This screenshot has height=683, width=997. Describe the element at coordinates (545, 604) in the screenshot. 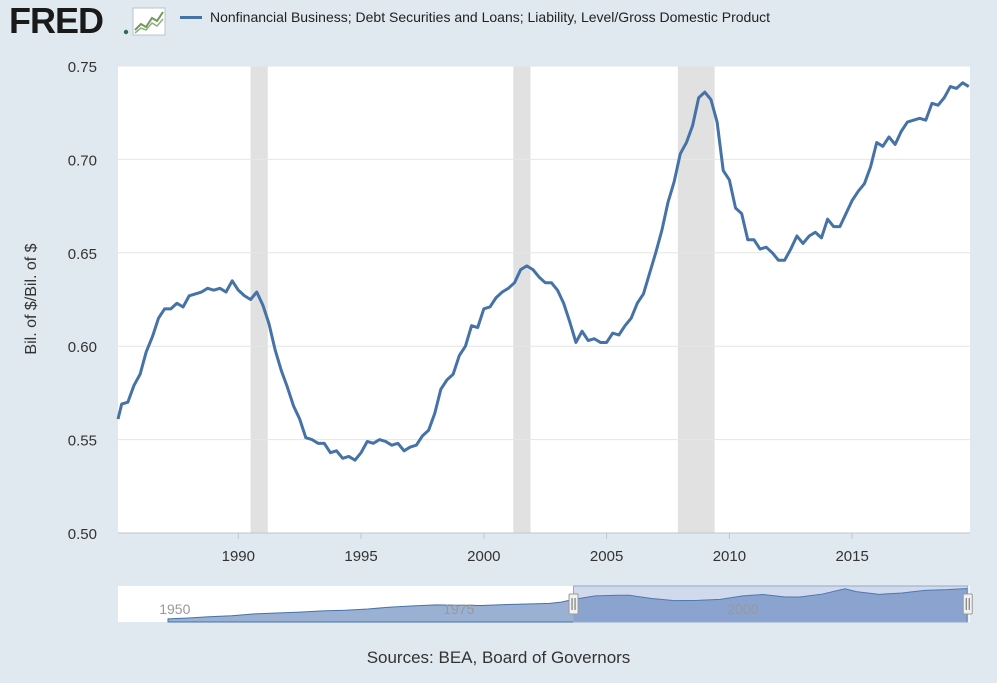

I see `range-navigator: 1950 1975 2000` at that location.